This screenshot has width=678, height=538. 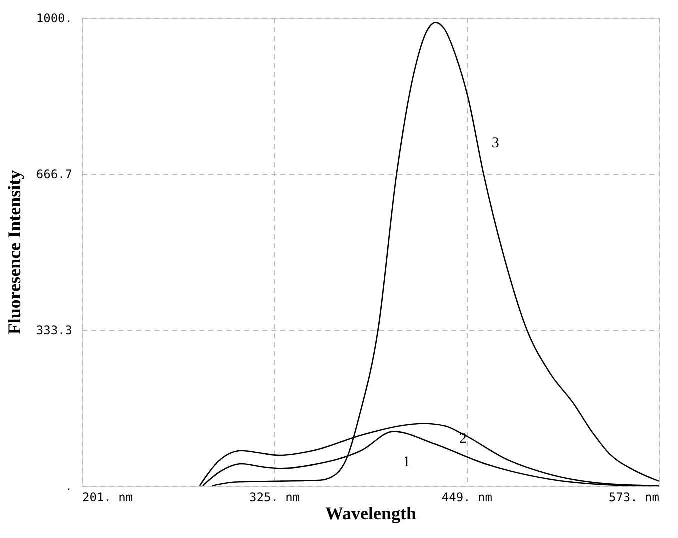 I want to click on series-label: 3, so click(x=496, y=144).